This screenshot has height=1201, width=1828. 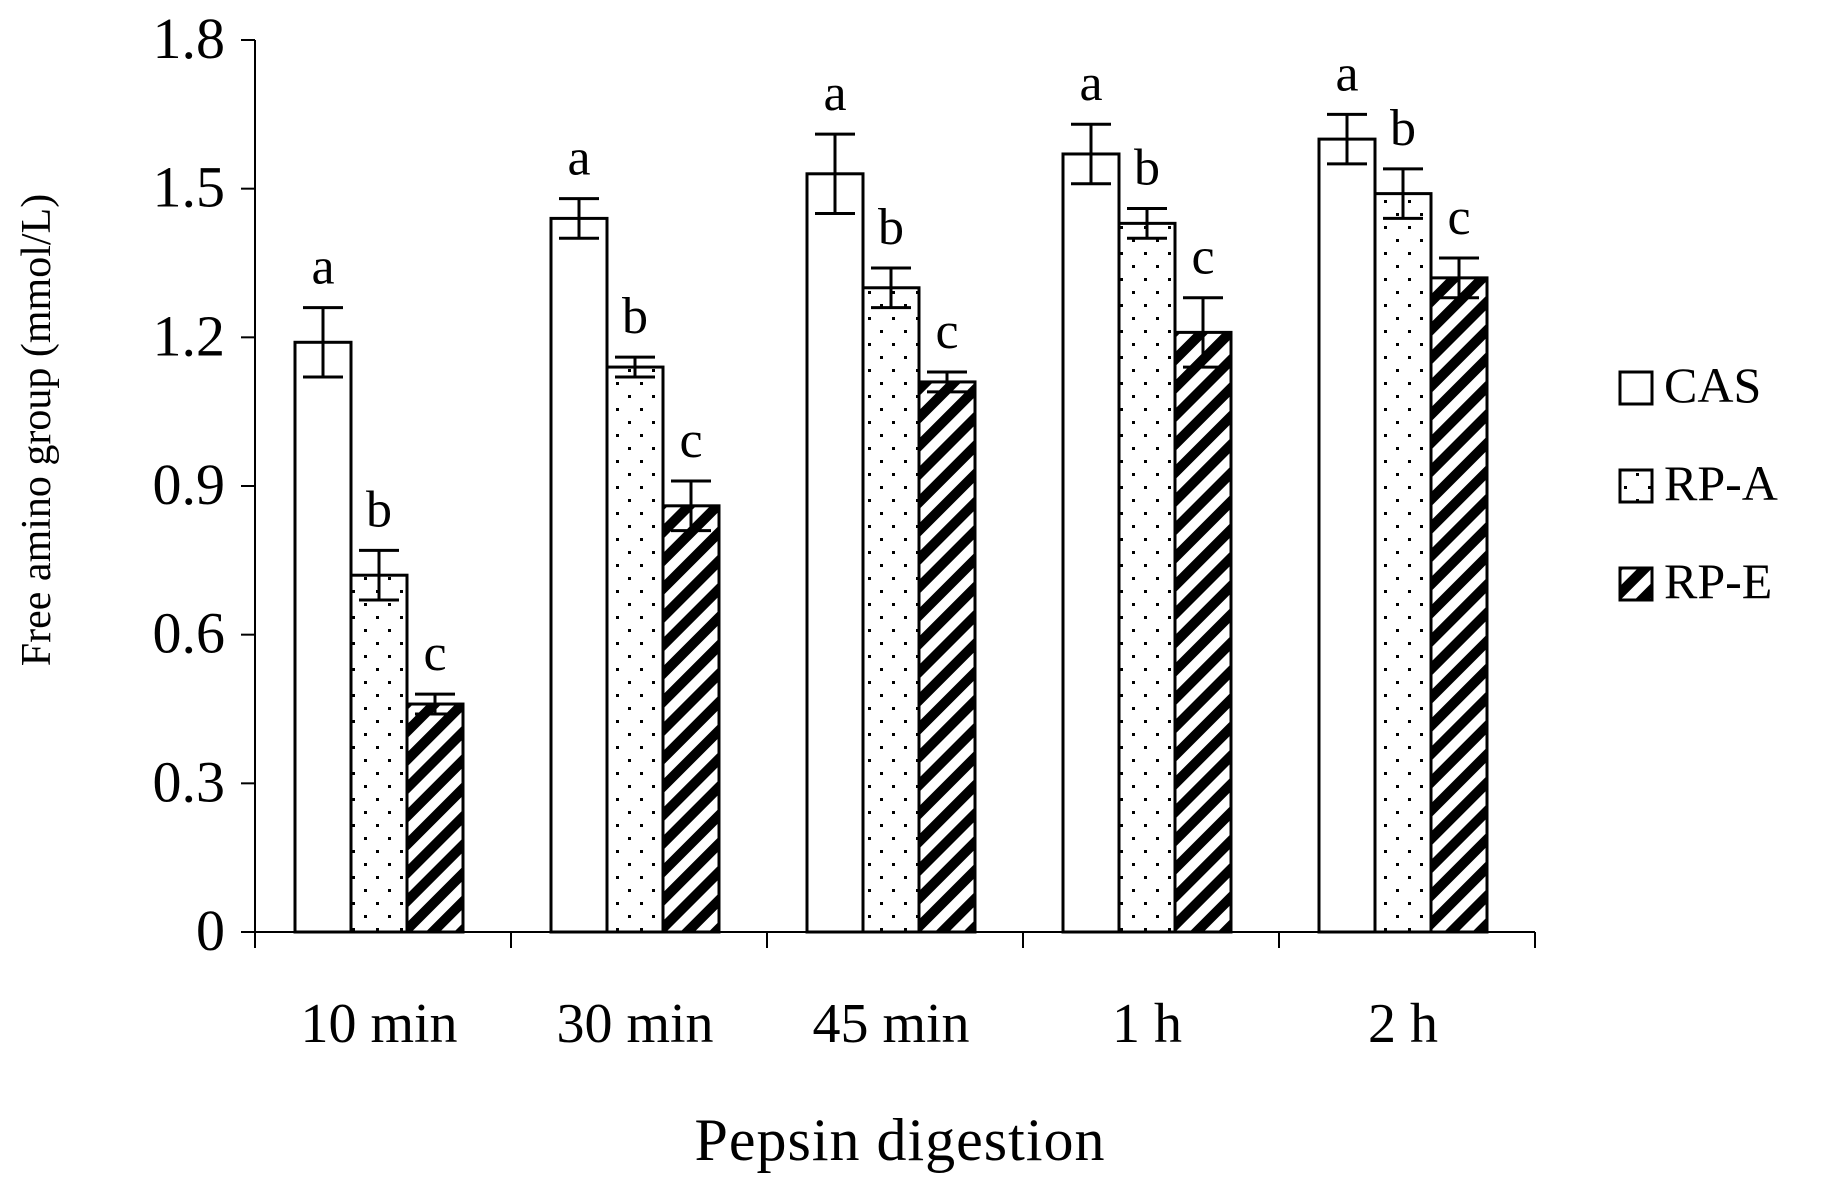 What do you see at coordinates (1712, 385) in the screenshot?
I see `legend-label: CAS` at bounding box center [1712, 385].